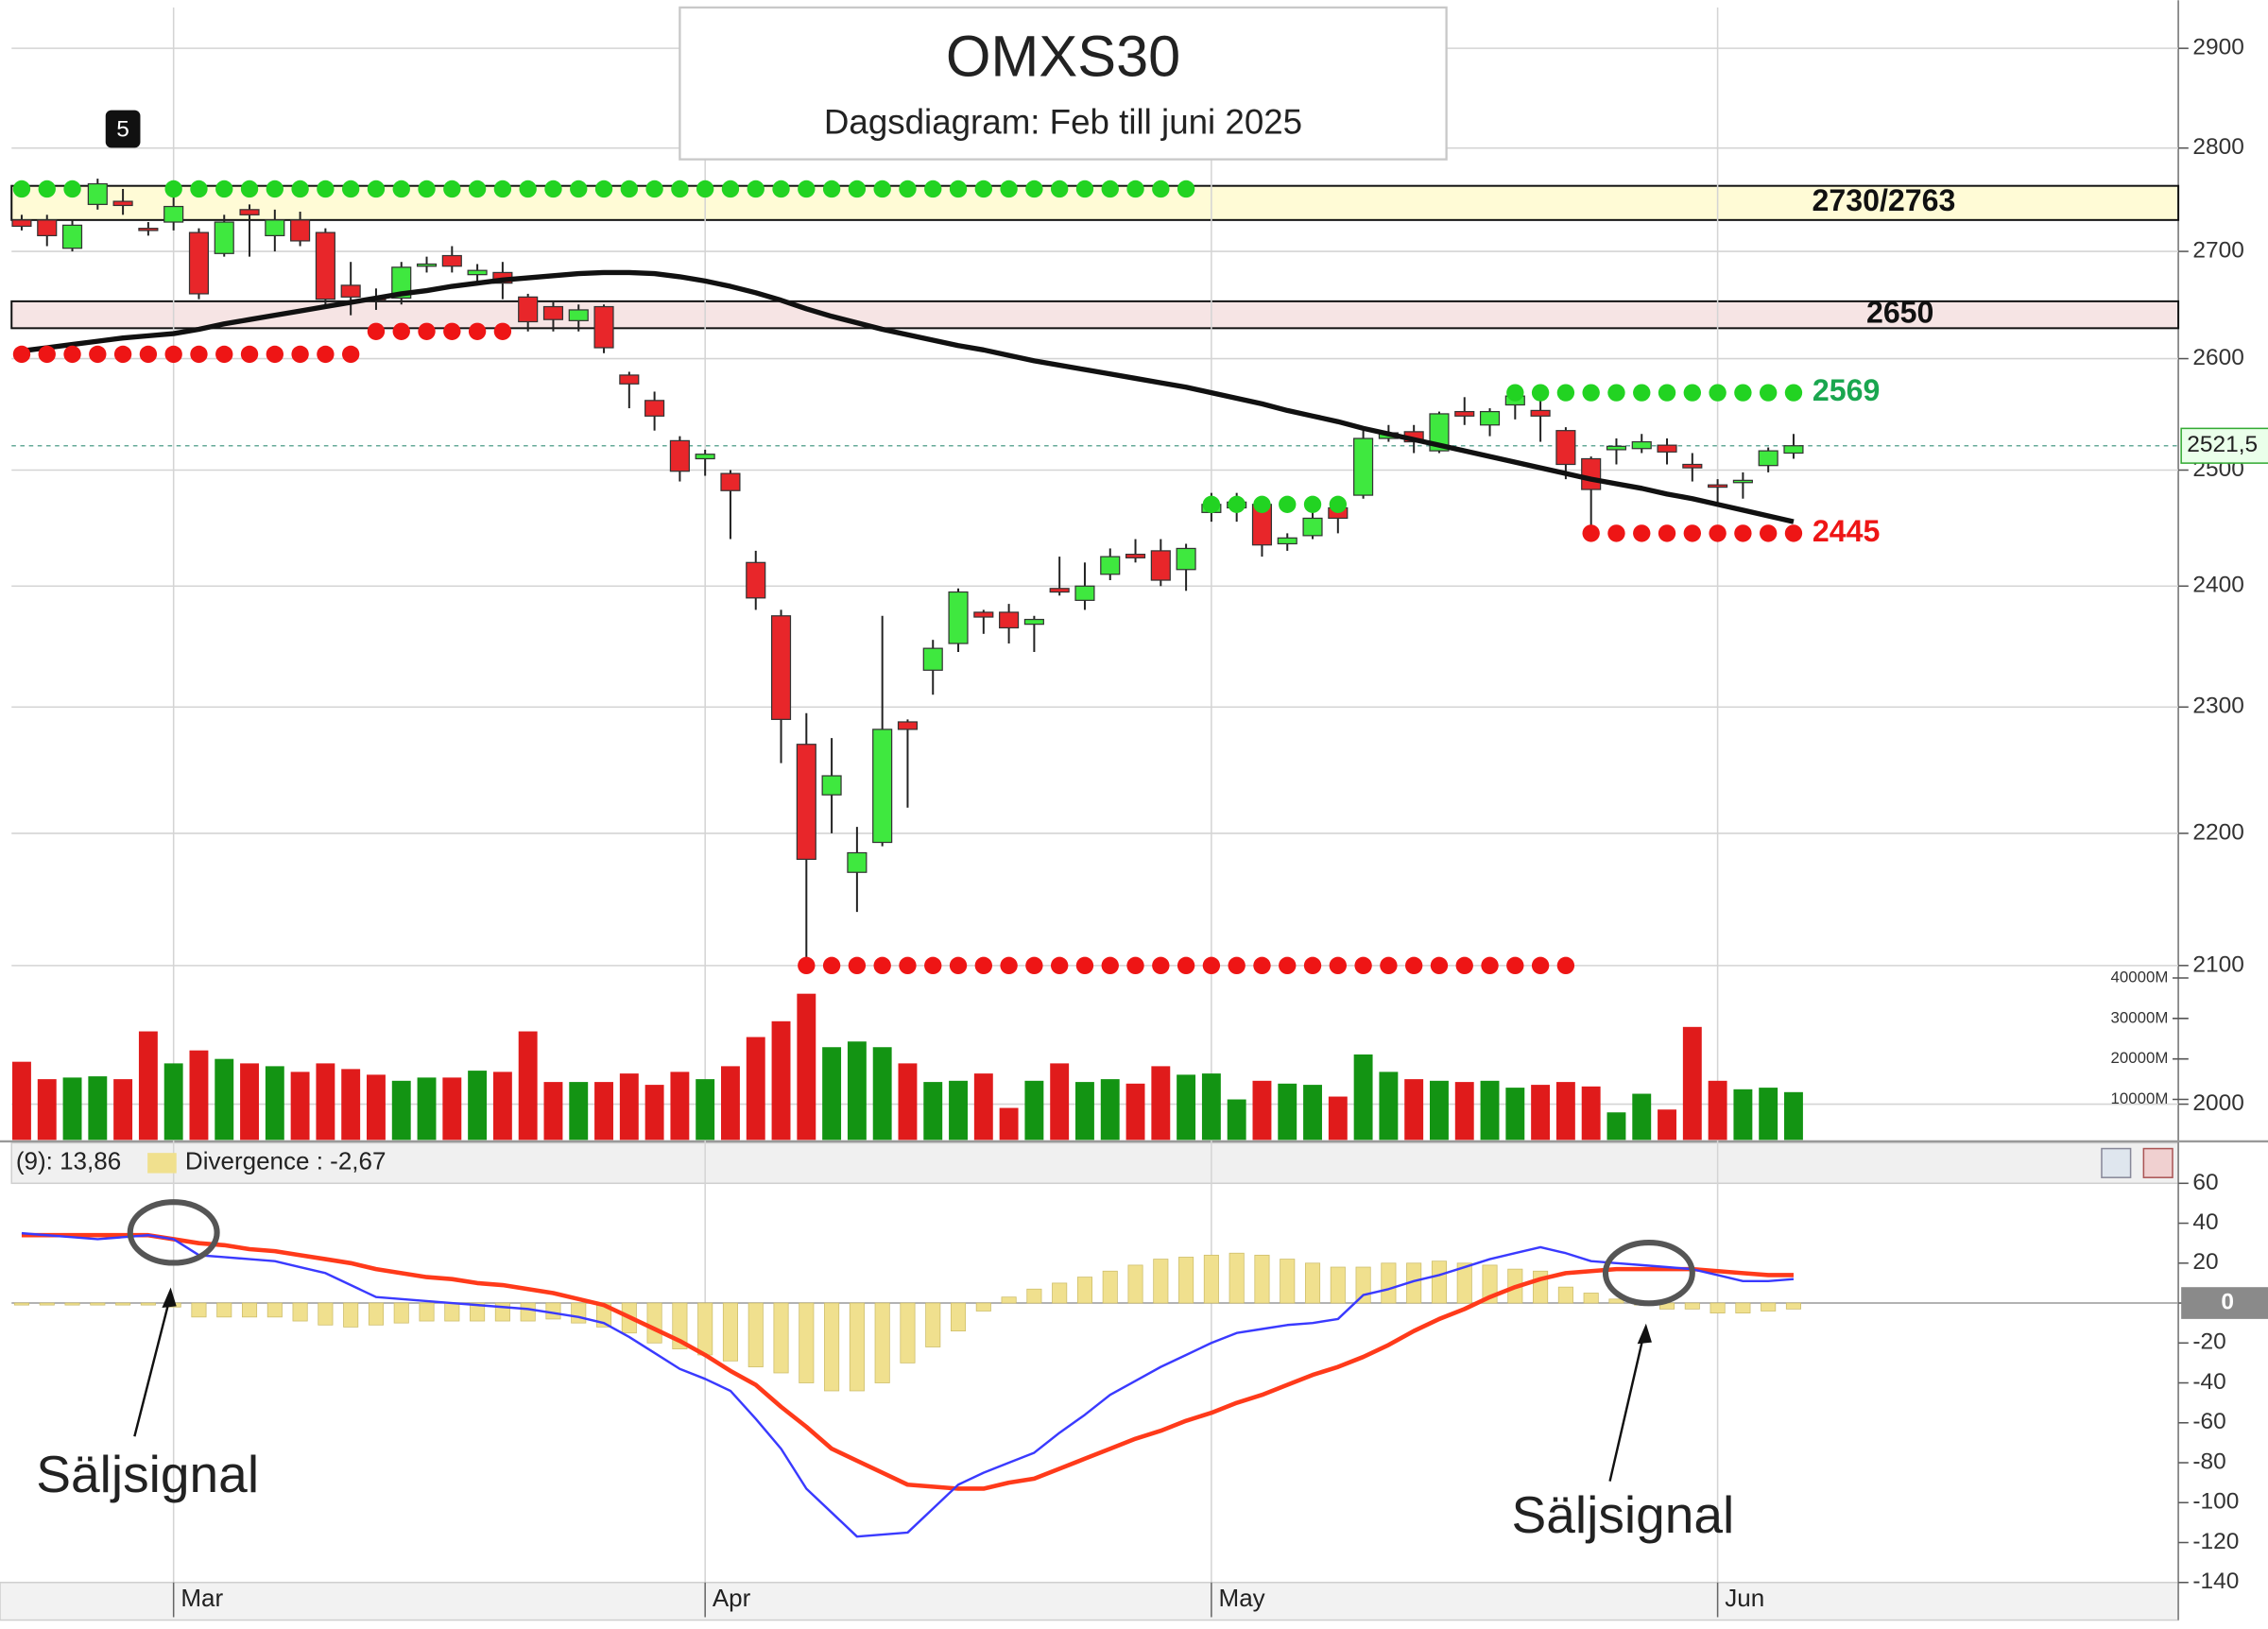 The height and width of the screenshot is (1629, 2268). What do you see at coordinates (2205, 1222) in the screenshot?
I see `y-tick-label: 40` at bounding box center [2205, 1222].